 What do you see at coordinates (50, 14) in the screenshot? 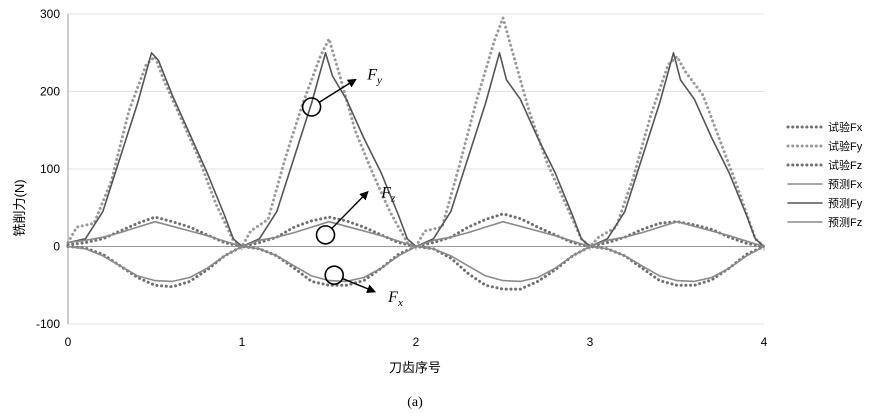
I see `y-tick-label: 300` at bounding box center [50, 14].